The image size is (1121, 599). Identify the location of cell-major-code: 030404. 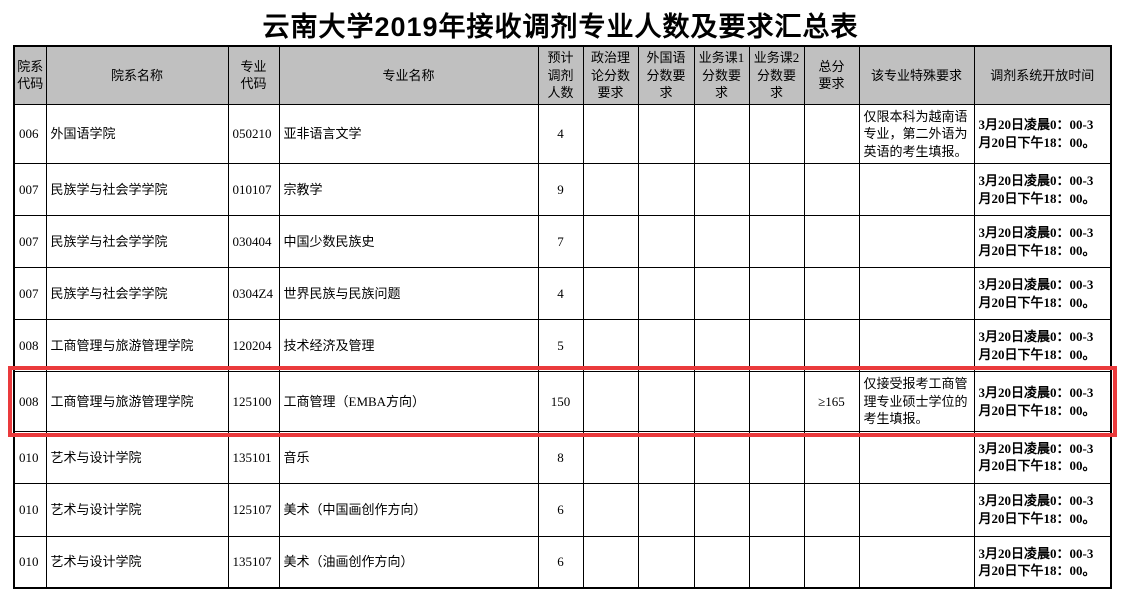
(253, 242).